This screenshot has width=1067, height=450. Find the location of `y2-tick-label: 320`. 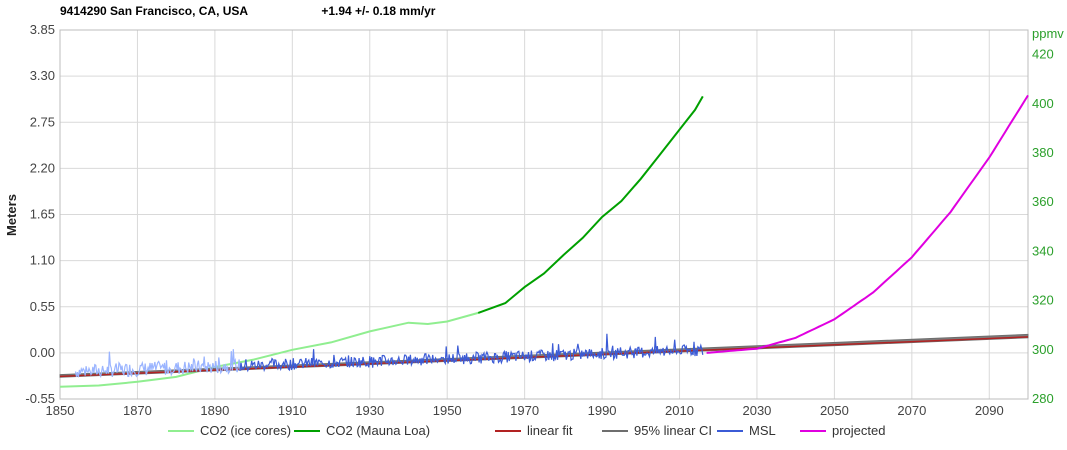

y2-tick-label: 320 is located at coordinates (1043, 300).